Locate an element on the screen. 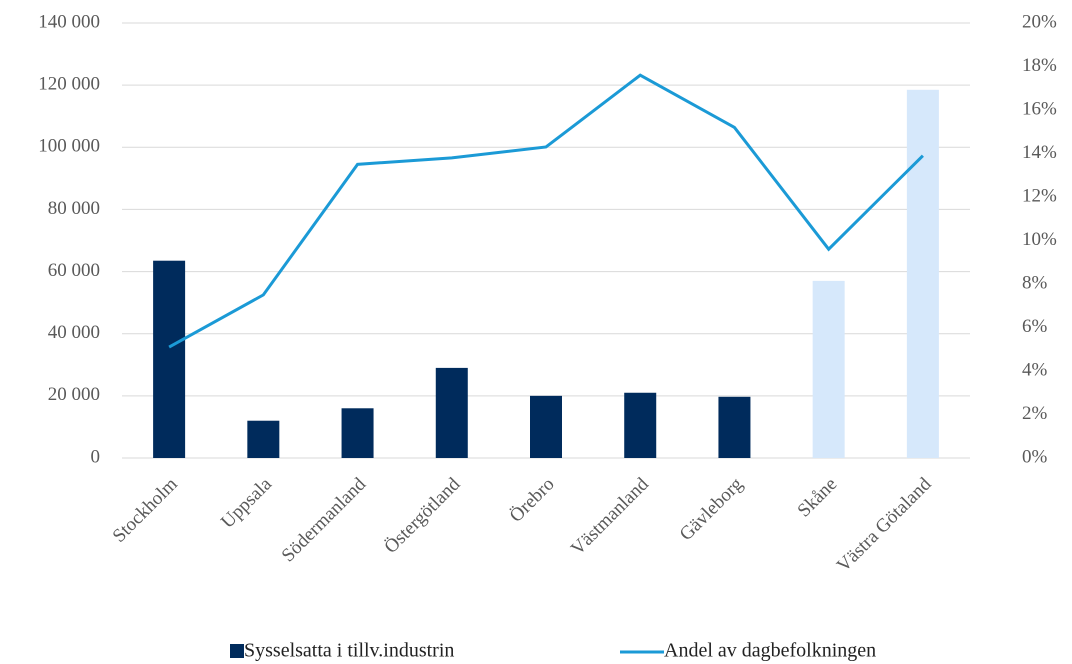 The height and width of the screenshot is (664, 1072). x-tick-label: Västmanland is located at coordinates (610, 516).